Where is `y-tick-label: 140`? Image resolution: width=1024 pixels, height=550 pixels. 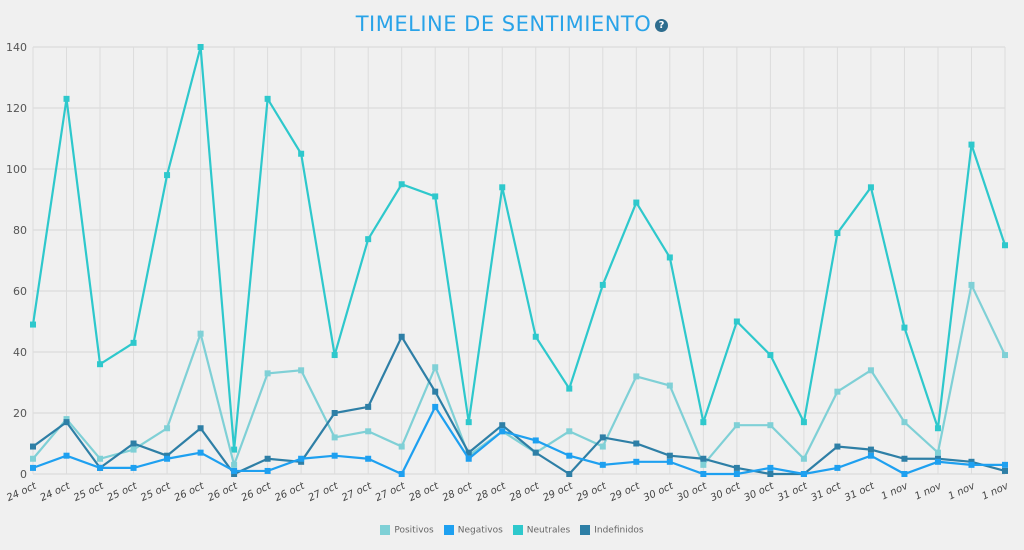
y-tick-label: 140 is located at coordinates (16, 47).